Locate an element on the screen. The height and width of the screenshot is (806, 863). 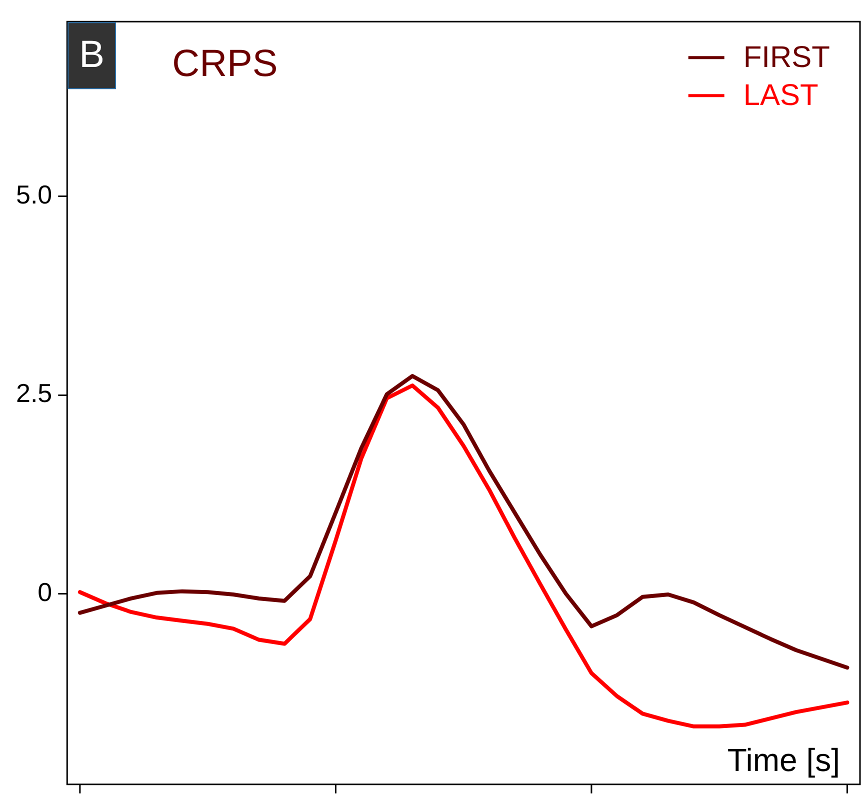
y-tick-label: 2.5 is located at coordinates (34, 393).